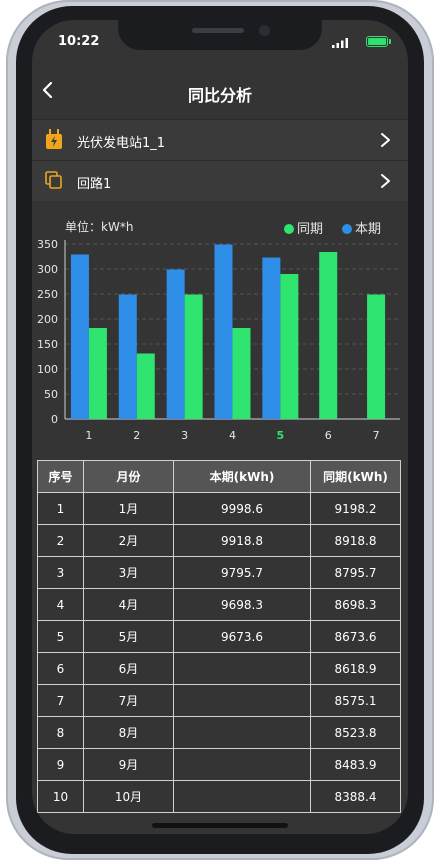  What do you see at coordinates (136, 435) in the screenshot?
I see `x-tick-label: 2` at bounding box center [136, 435].